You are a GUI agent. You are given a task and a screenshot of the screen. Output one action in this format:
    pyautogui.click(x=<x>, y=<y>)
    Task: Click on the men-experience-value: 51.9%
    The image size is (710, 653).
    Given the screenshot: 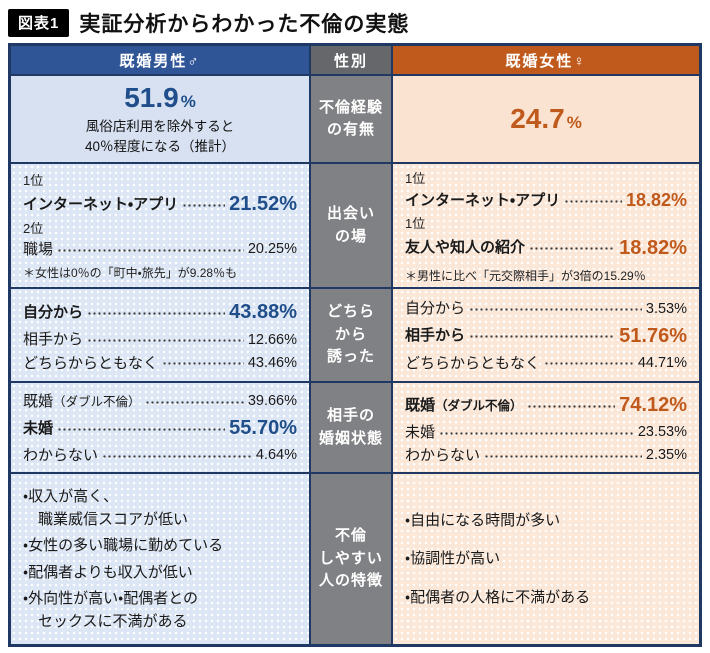 What is the action you would take?
    pyautogui.click(x=160, y=98)
    